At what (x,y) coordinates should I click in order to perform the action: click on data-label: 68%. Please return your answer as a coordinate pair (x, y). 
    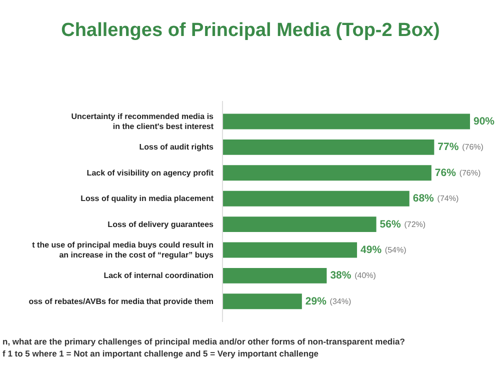
    Looking at the image, I should click on (423, 198).